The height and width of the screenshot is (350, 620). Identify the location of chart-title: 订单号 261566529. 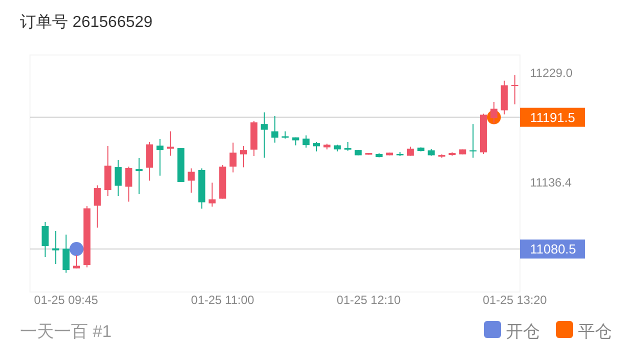
(86, 22).